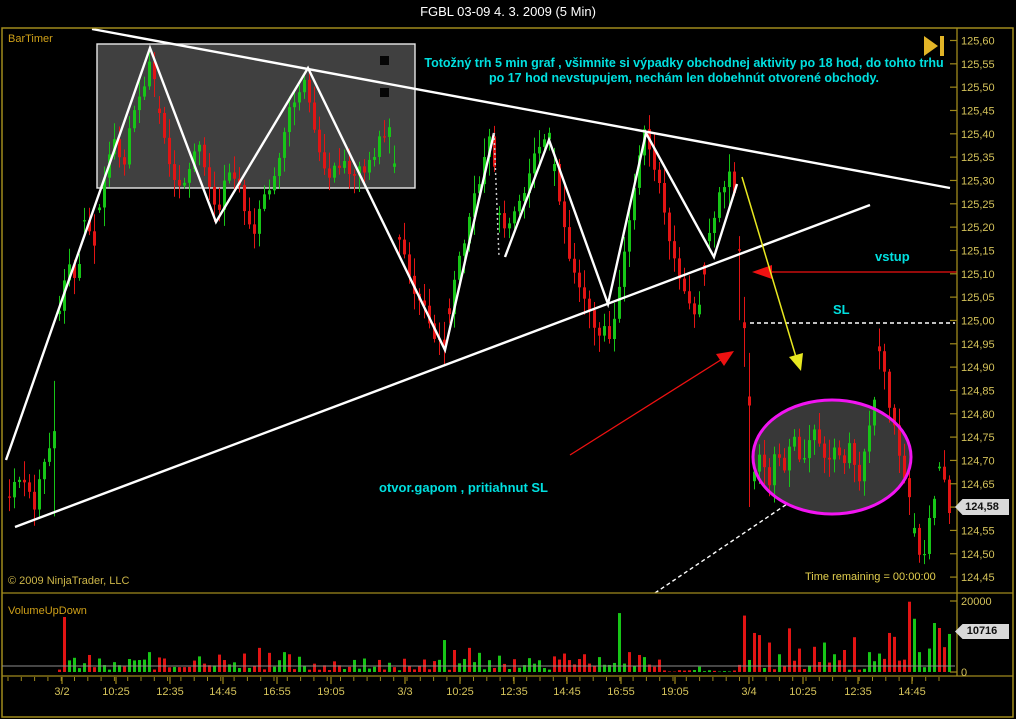 This screenshot has height=719, width=1016. I want to click on copyright-text: © 2009 NinjaTrader, LLC, so click(69, 581).